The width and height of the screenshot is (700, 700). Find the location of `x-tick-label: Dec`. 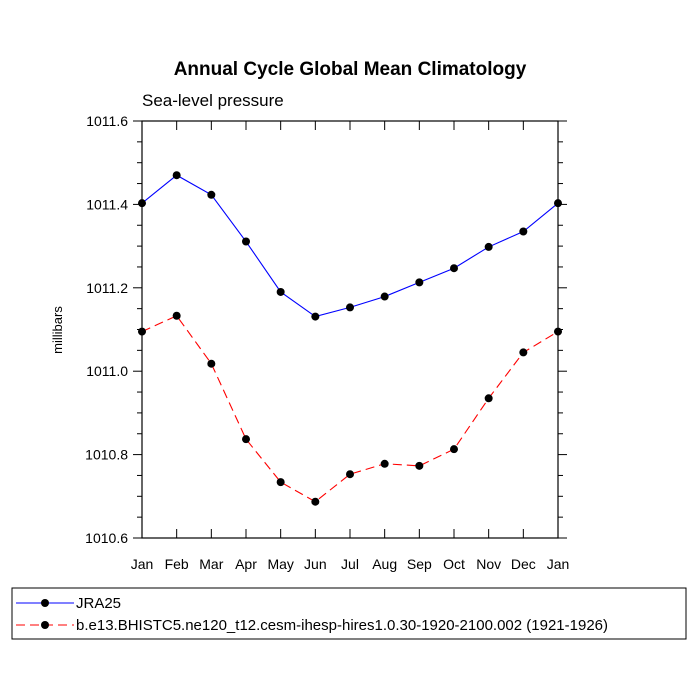

x-tick-label: Dec is located at coordinates (523, 564).